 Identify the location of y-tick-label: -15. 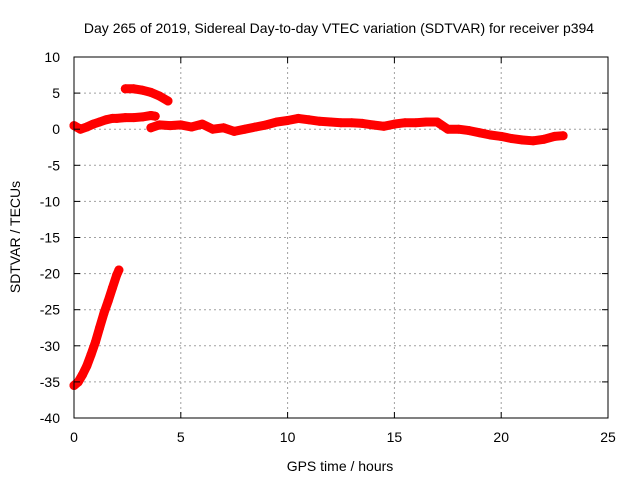
(50, 238).